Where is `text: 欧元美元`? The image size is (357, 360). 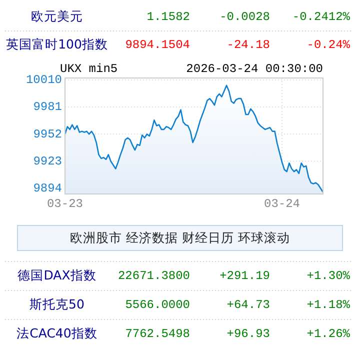 text: 欧元美元 is located at coordinates (57, 16).